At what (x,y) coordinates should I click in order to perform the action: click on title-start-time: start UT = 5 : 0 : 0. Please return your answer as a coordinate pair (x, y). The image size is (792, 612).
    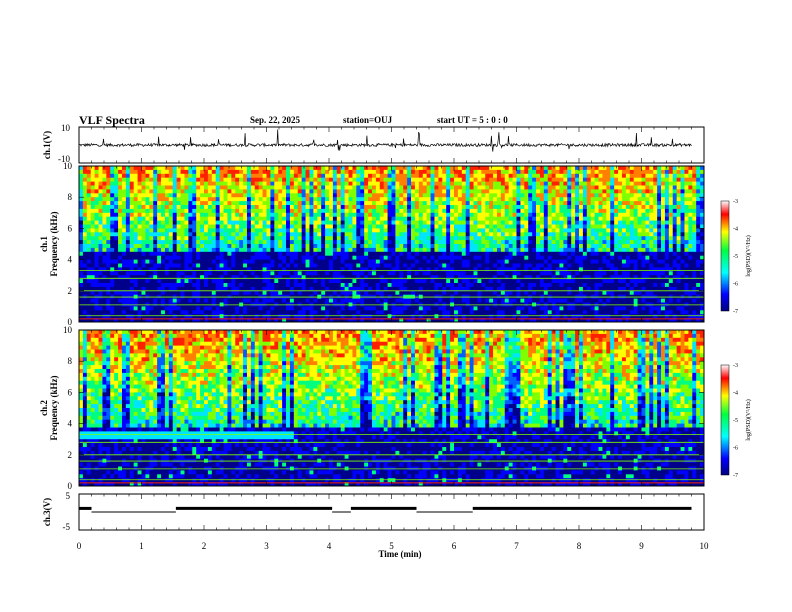
    Looking at the image, I should click on (472, 120).